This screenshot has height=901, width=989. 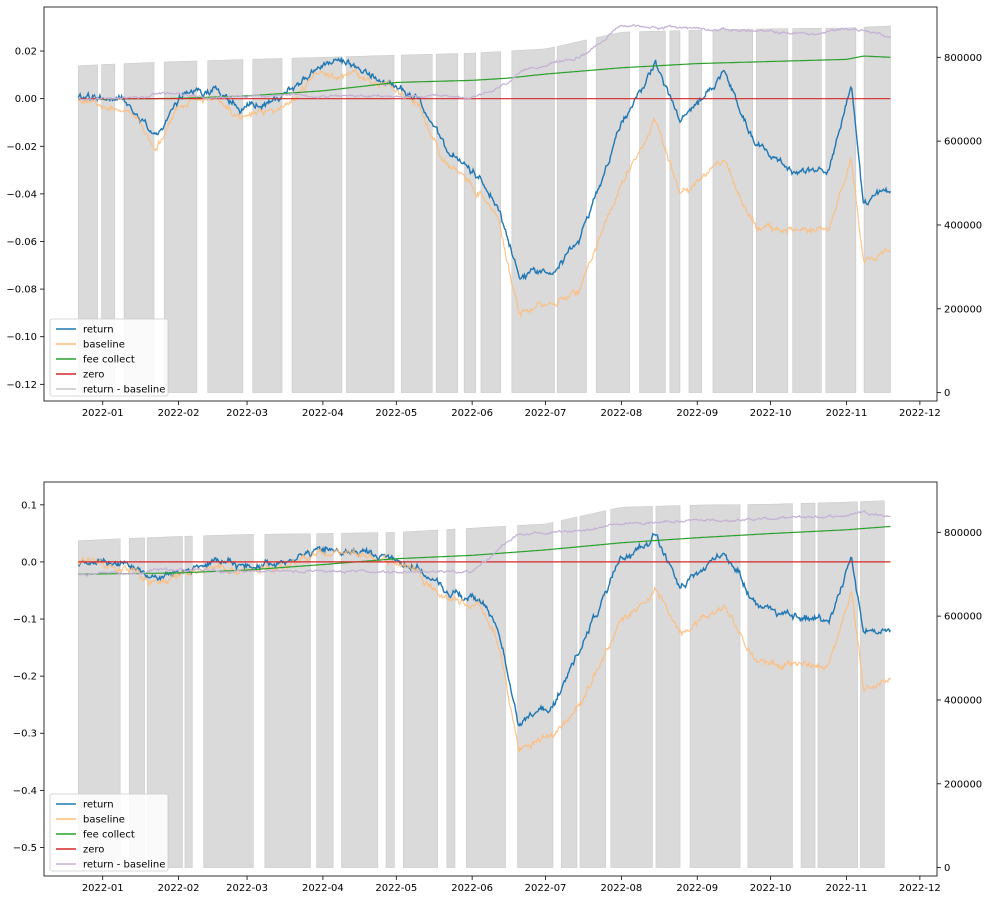 What do you see at coordinates (26, 99) in the screenshot?
I see `y-left-tick-label: 0.00` at bounding box center [26, 99].